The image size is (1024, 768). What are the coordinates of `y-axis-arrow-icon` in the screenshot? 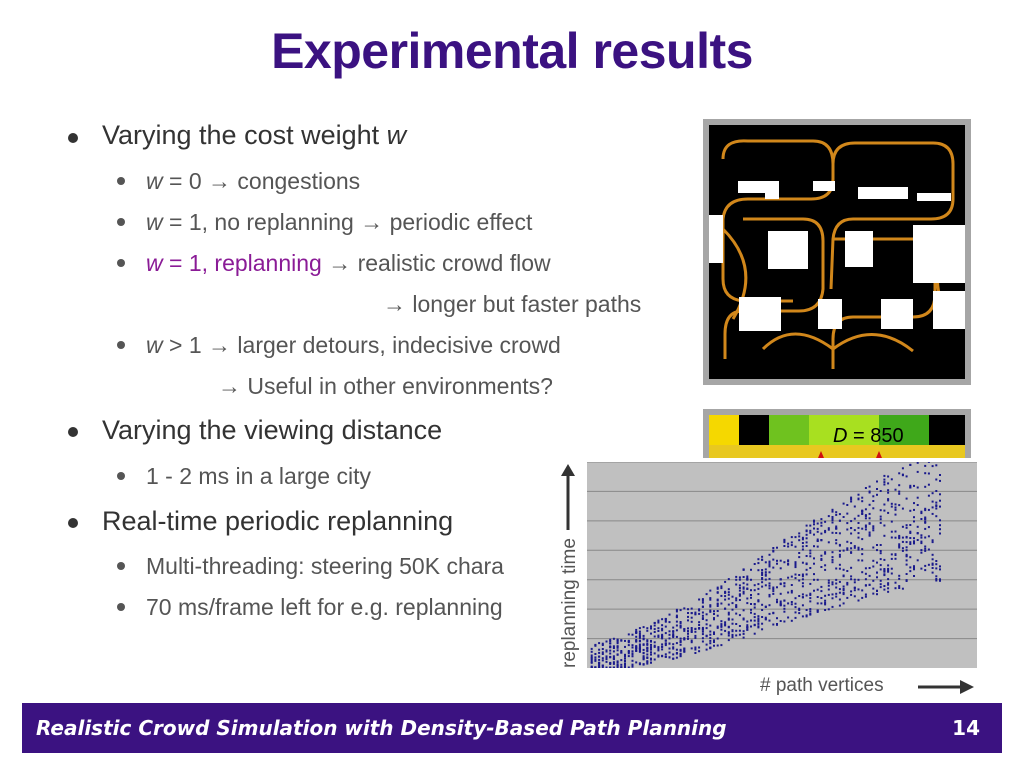 It's located at (568, 497).